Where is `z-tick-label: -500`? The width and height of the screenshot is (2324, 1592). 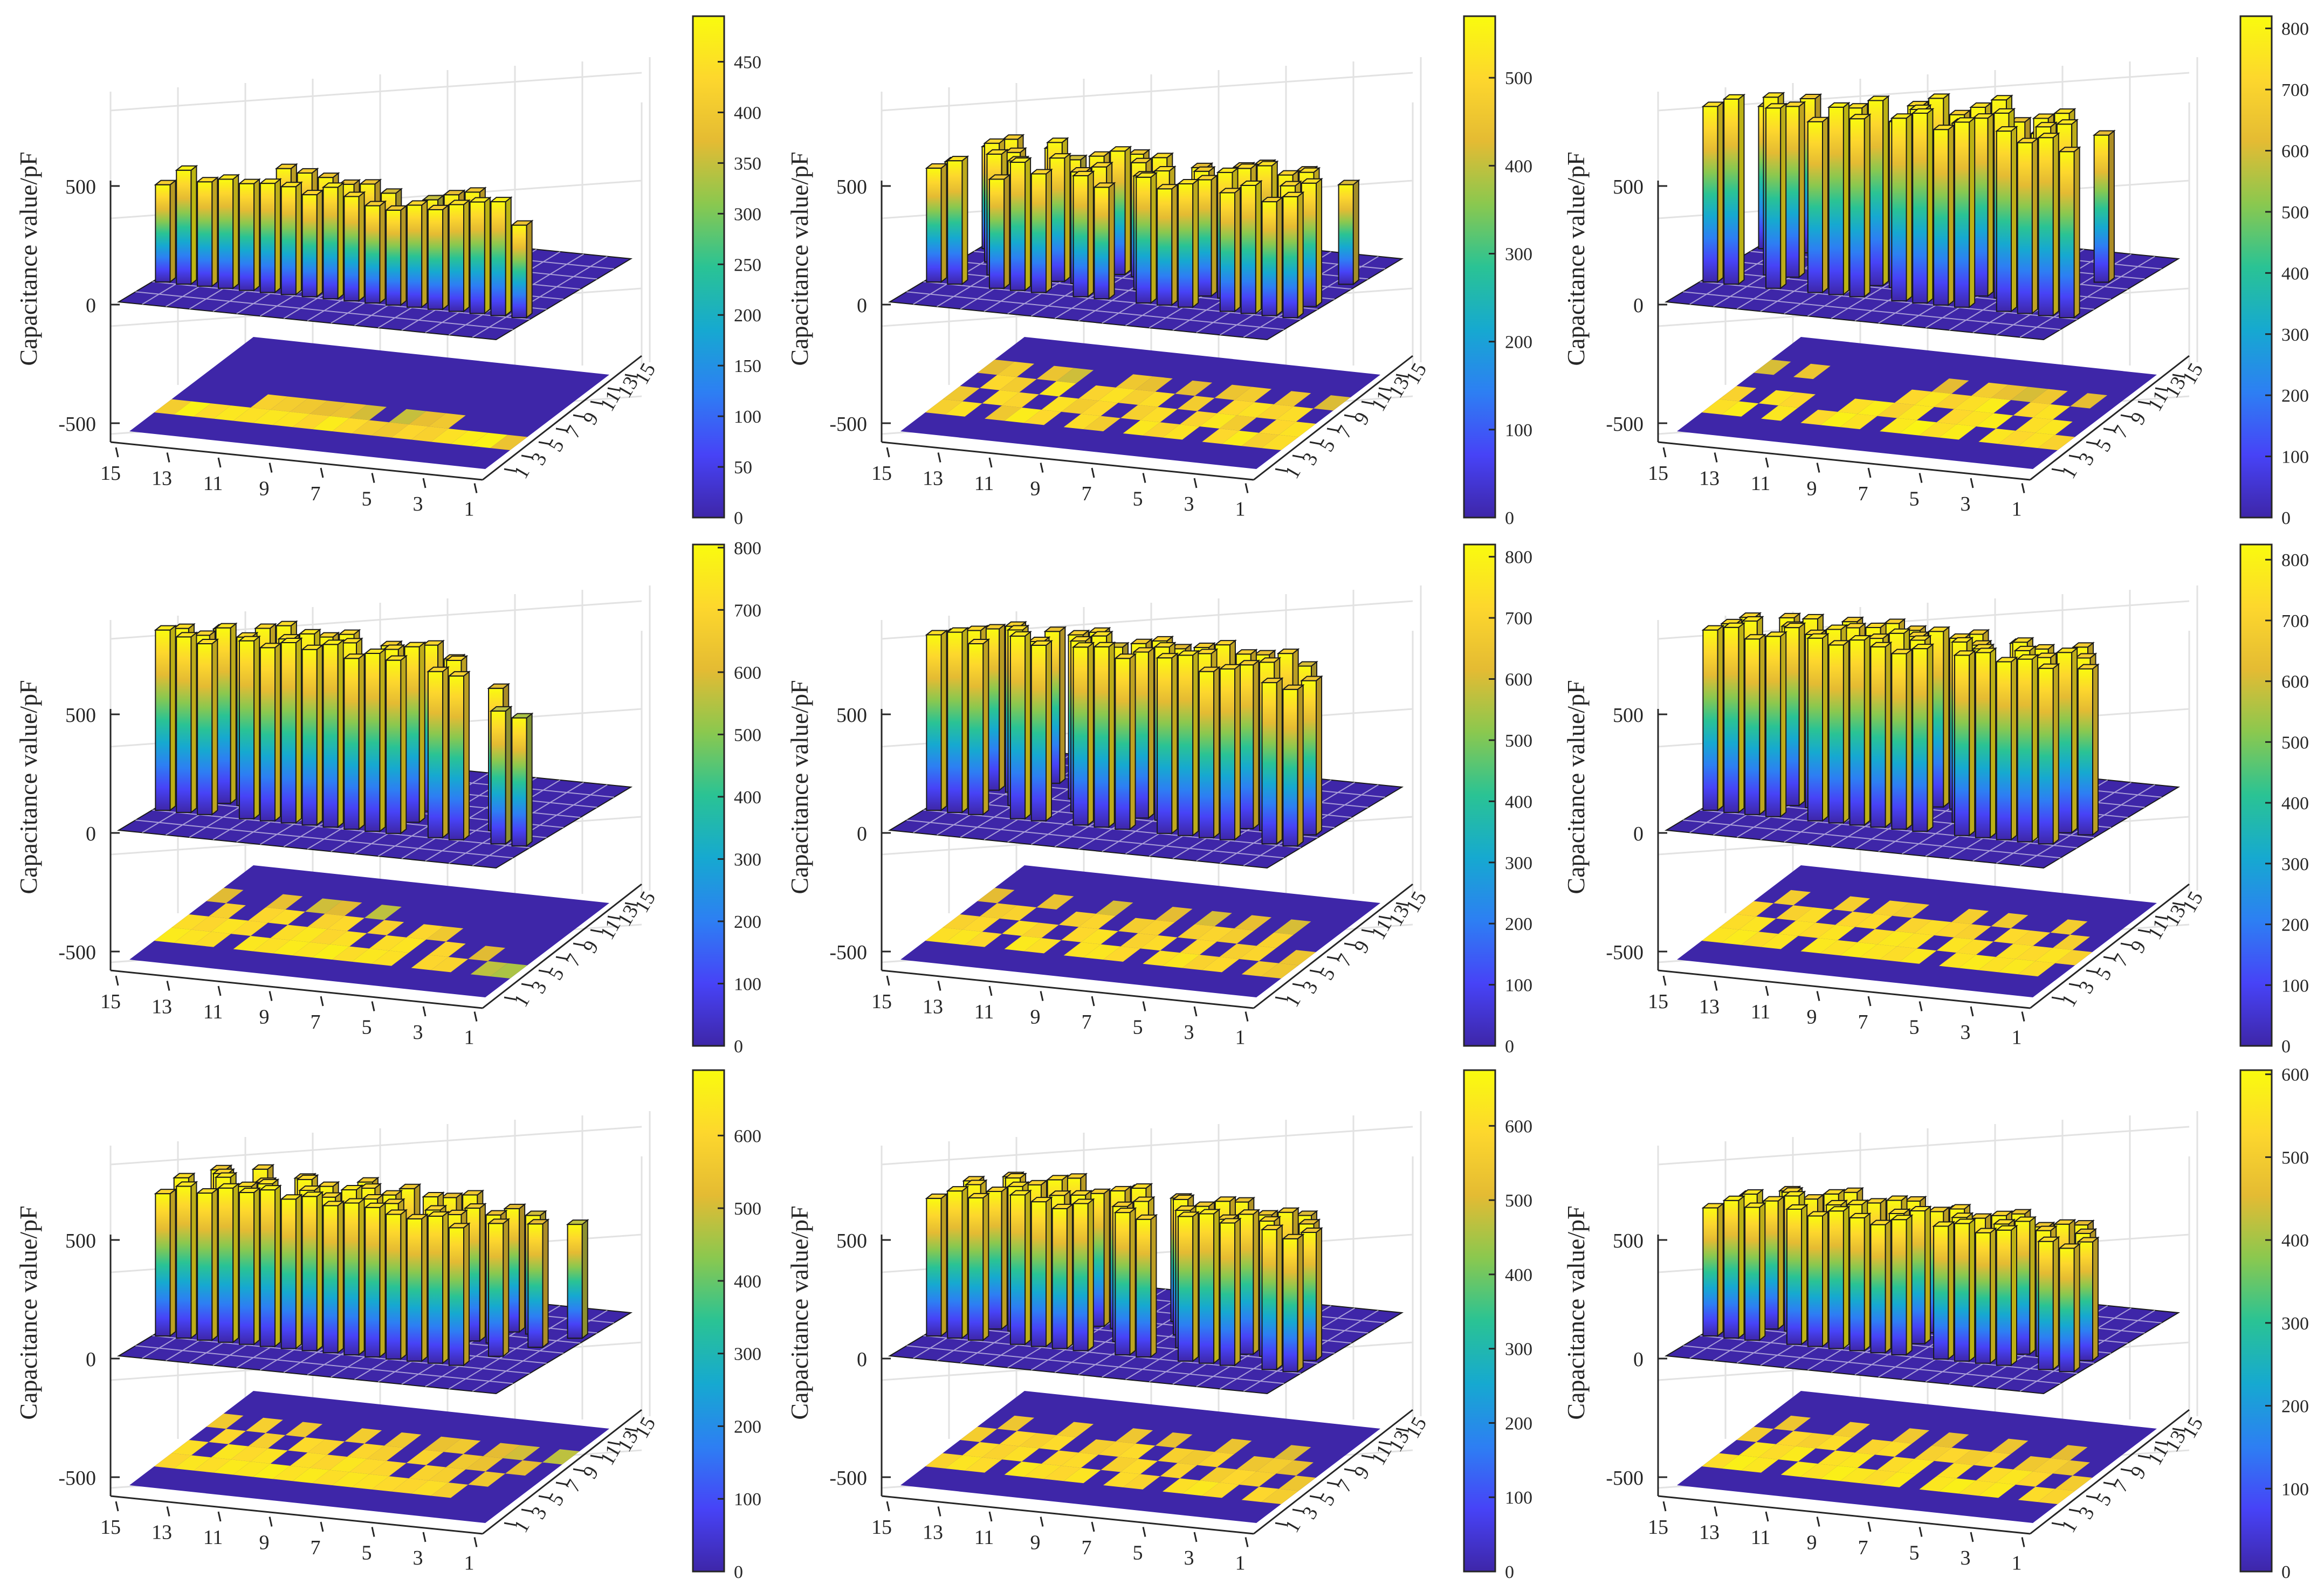
z-tick-label: -500 is located at coordinates (848, 424).